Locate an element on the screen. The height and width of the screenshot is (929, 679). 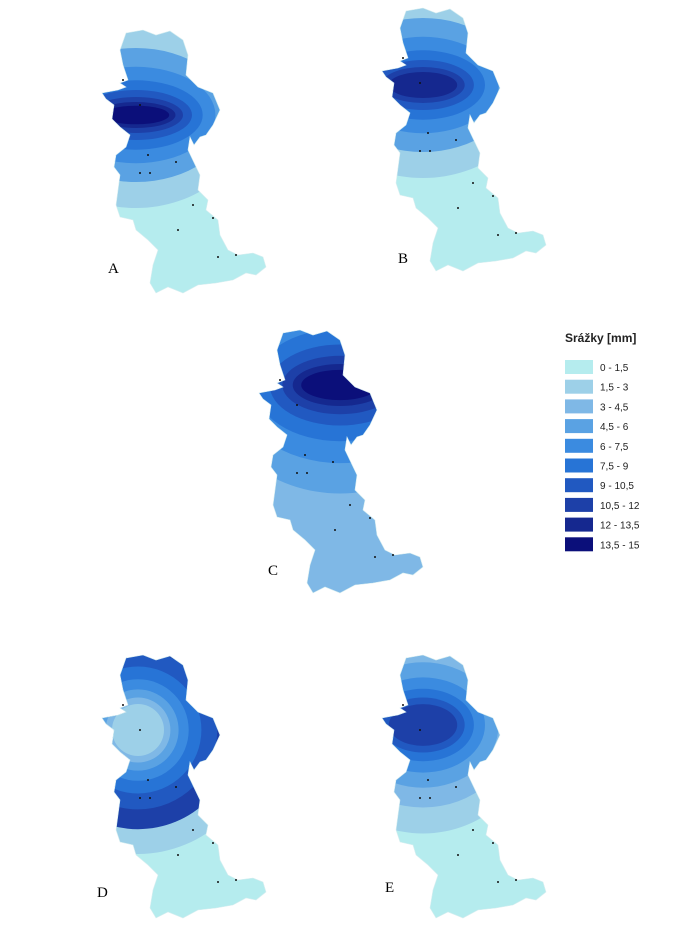
legend-label: 1,5 - 3 is located at coordinates (614, 388).